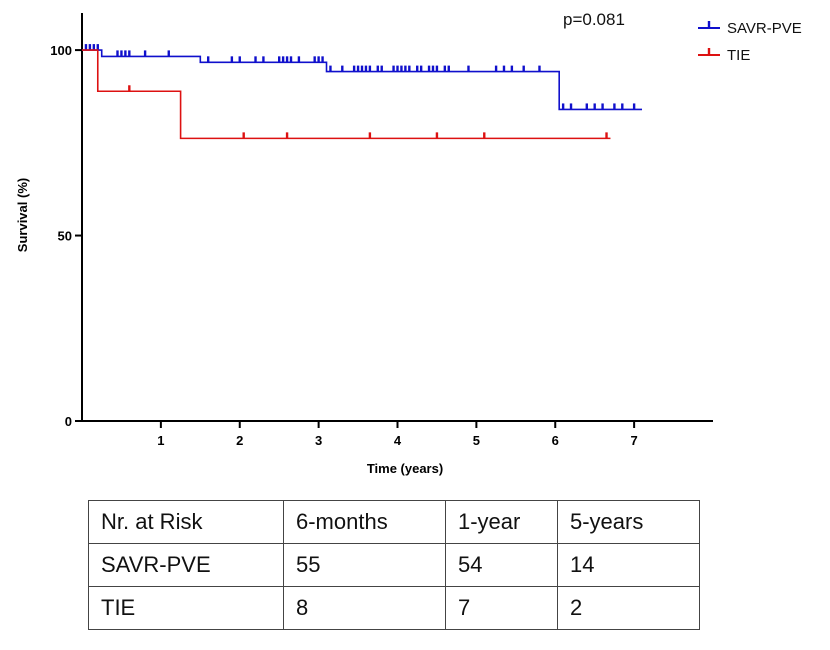 This screenshot has width=830, height=650. Describe the element at coordinates (555, 440) in the screenshot. I see `x-tick-label: 6` at that location.